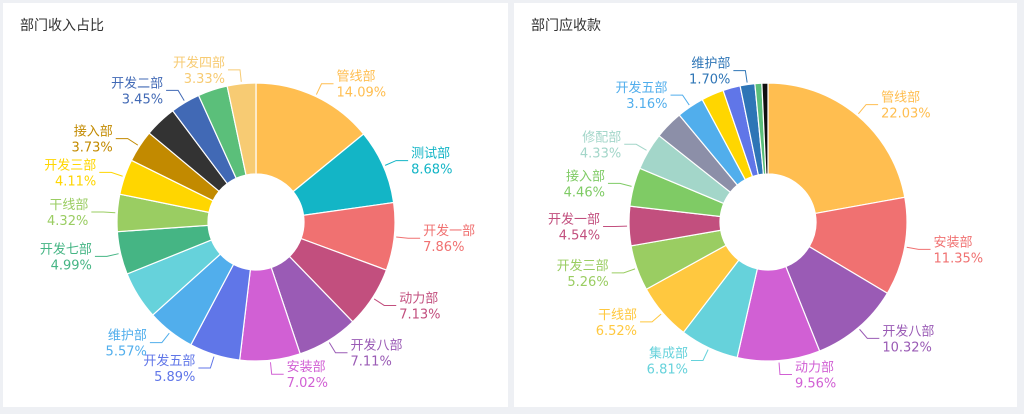  What do you see at coordinates (668, 354) in the screenshot?
I see `slice-label: 集成部` at bounding box center [668, 354].